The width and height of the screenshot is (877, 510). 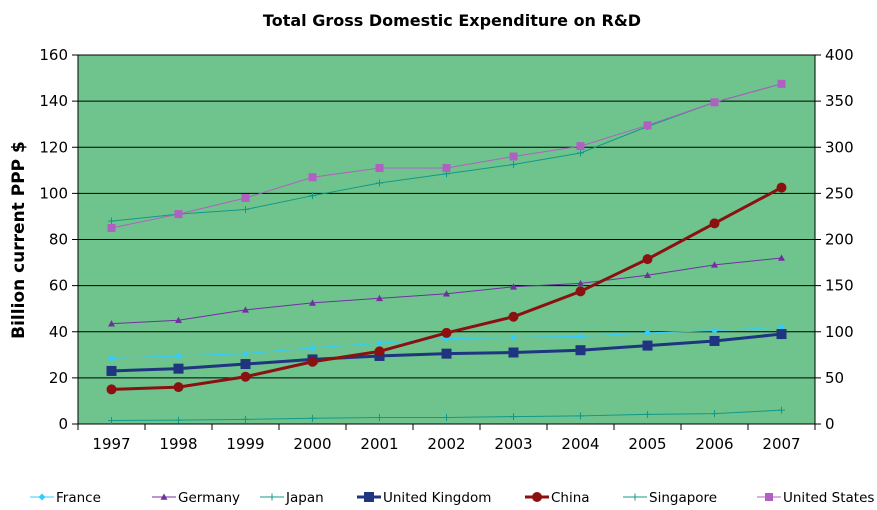 I want to click on y-tick-label: 160, so click(x=53, y=55).